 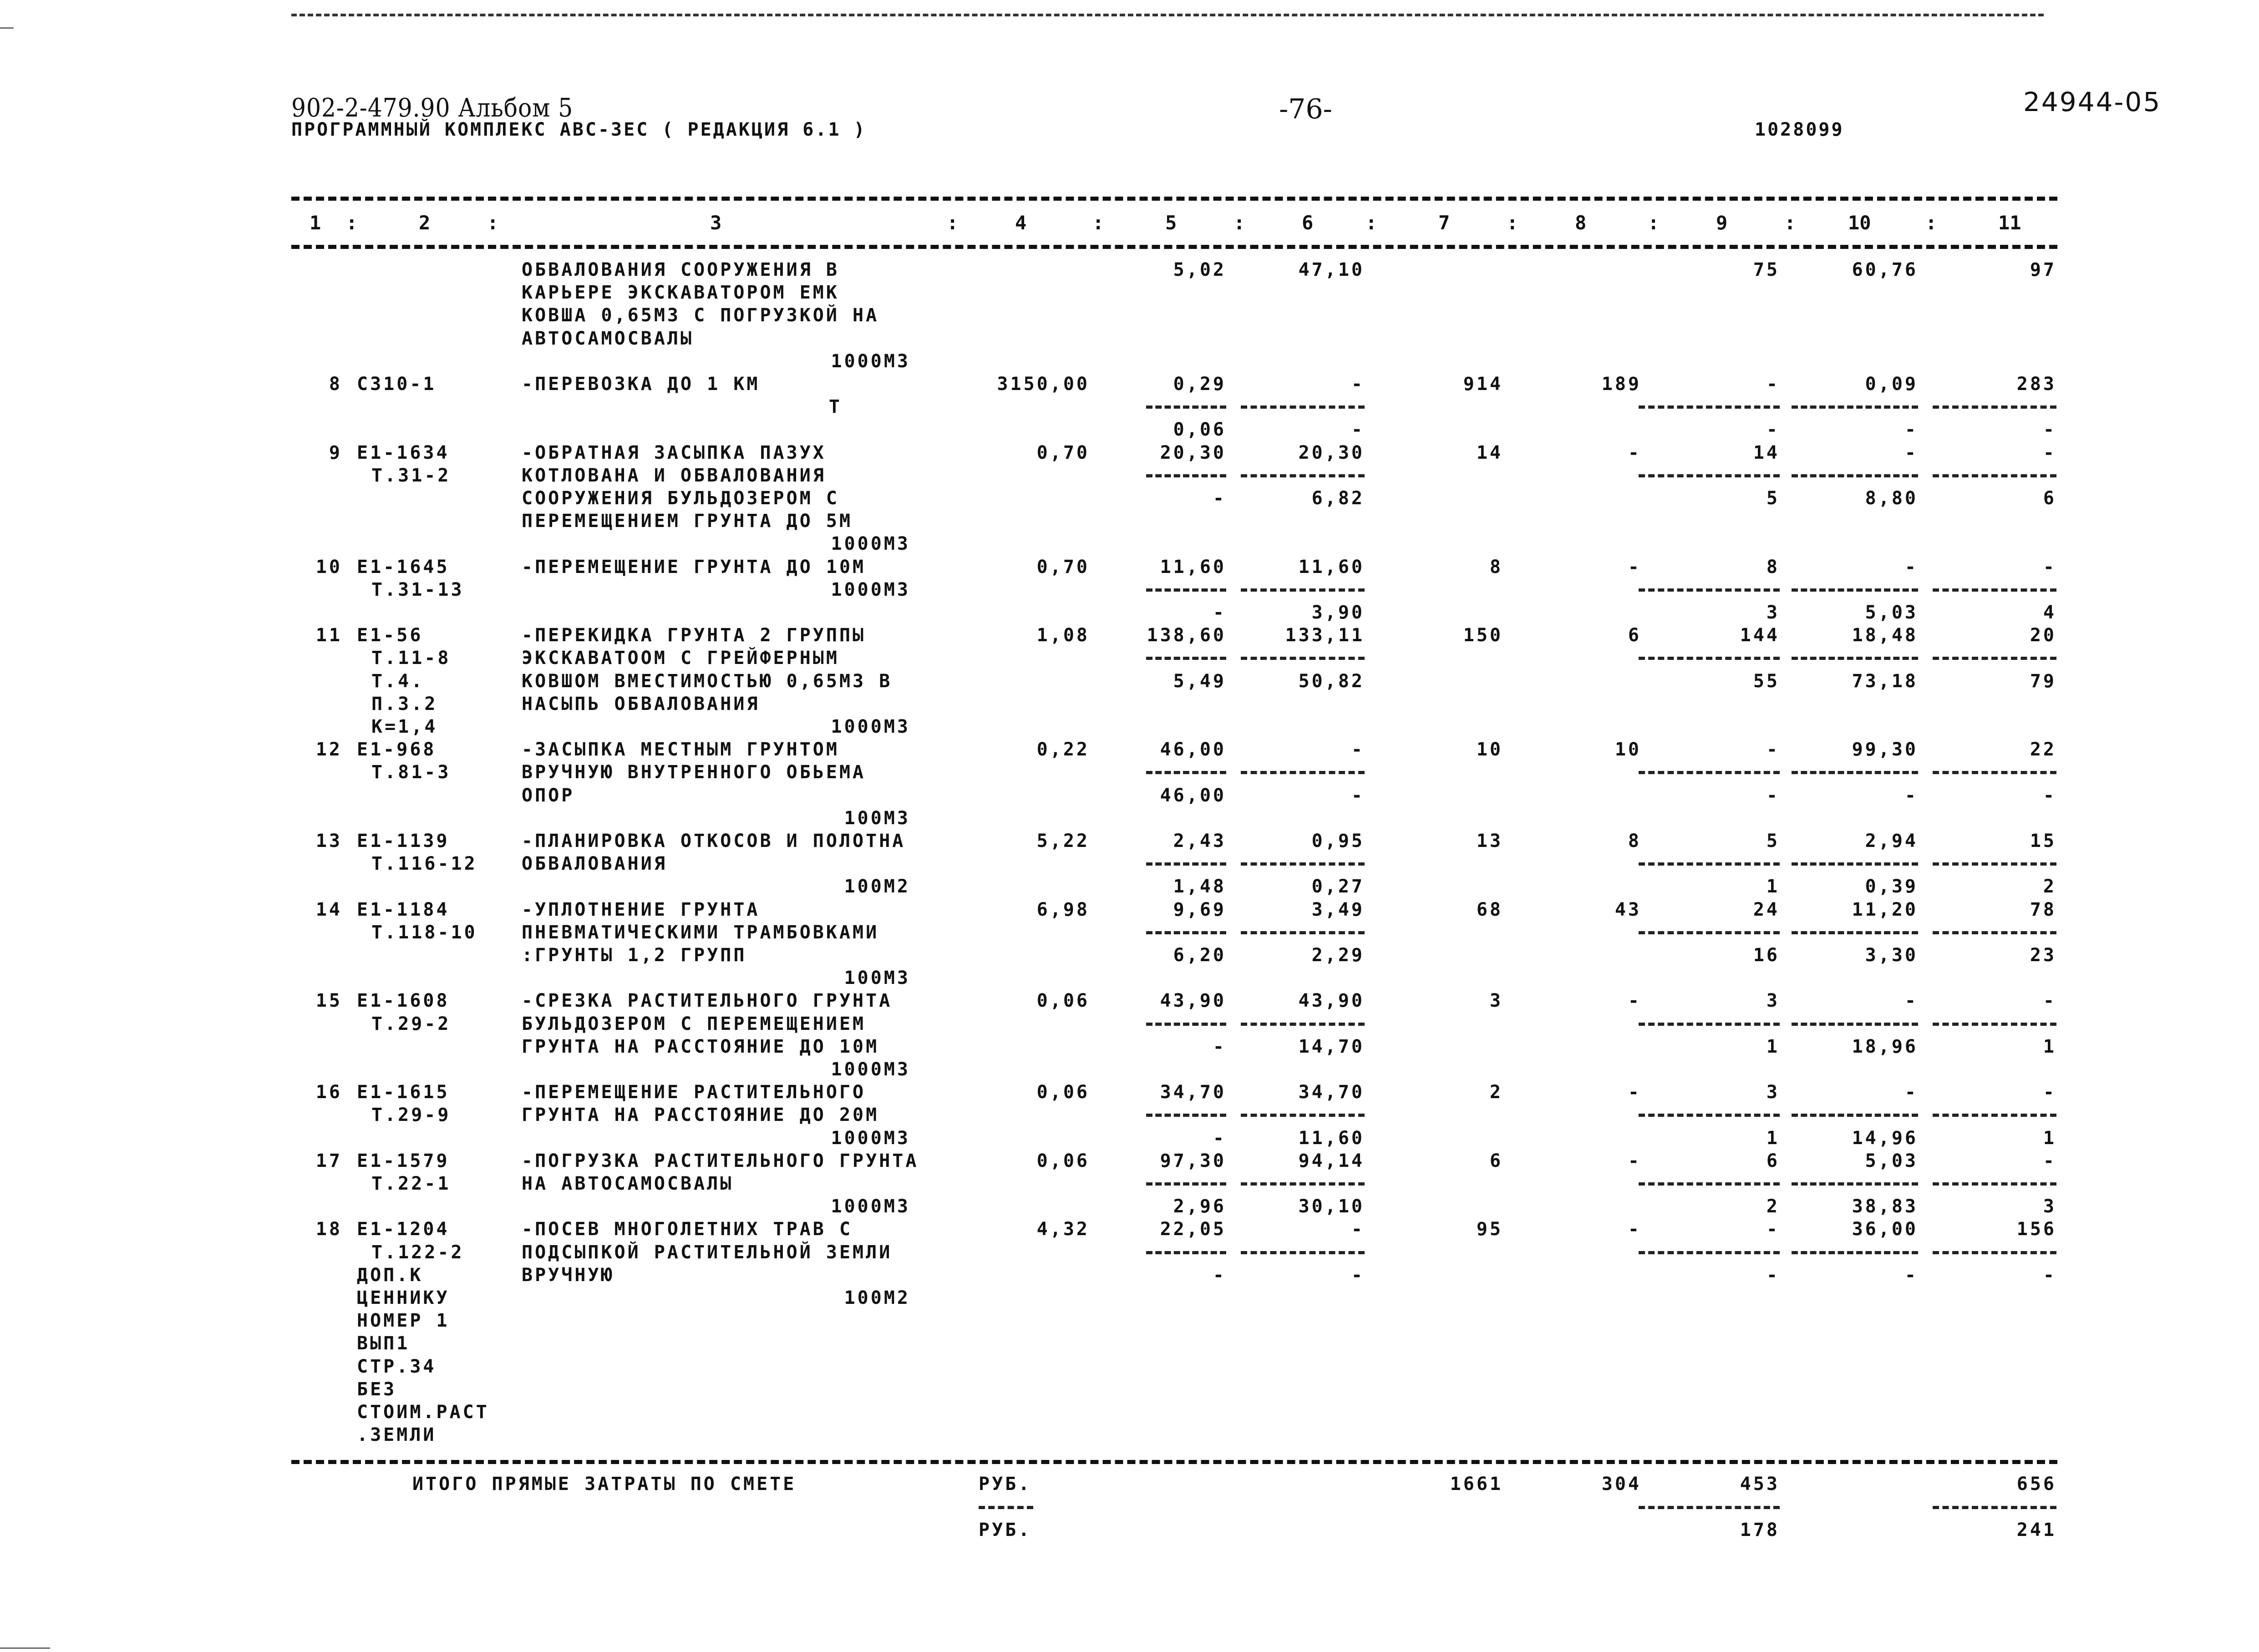 I want to click on work-description: БУЛЬДОЗЕРОМ С ПЕРЕМЕЩЕНИЕМ, so click(x=694, y=1024).